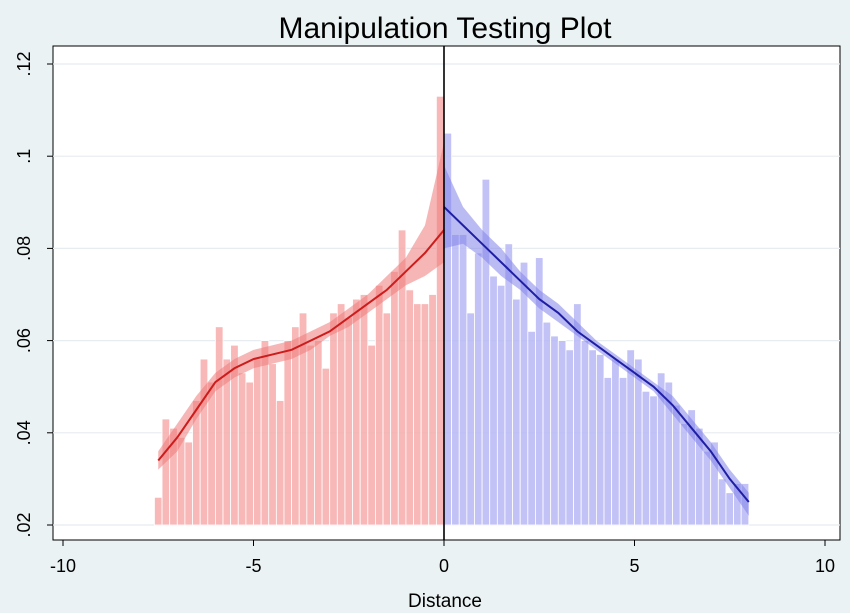 The image size is (850, 613). What do you see at coordinates (24, 524) in the screenshot?
I see `y-tick-label: .02` at bounding box center [24, 524].